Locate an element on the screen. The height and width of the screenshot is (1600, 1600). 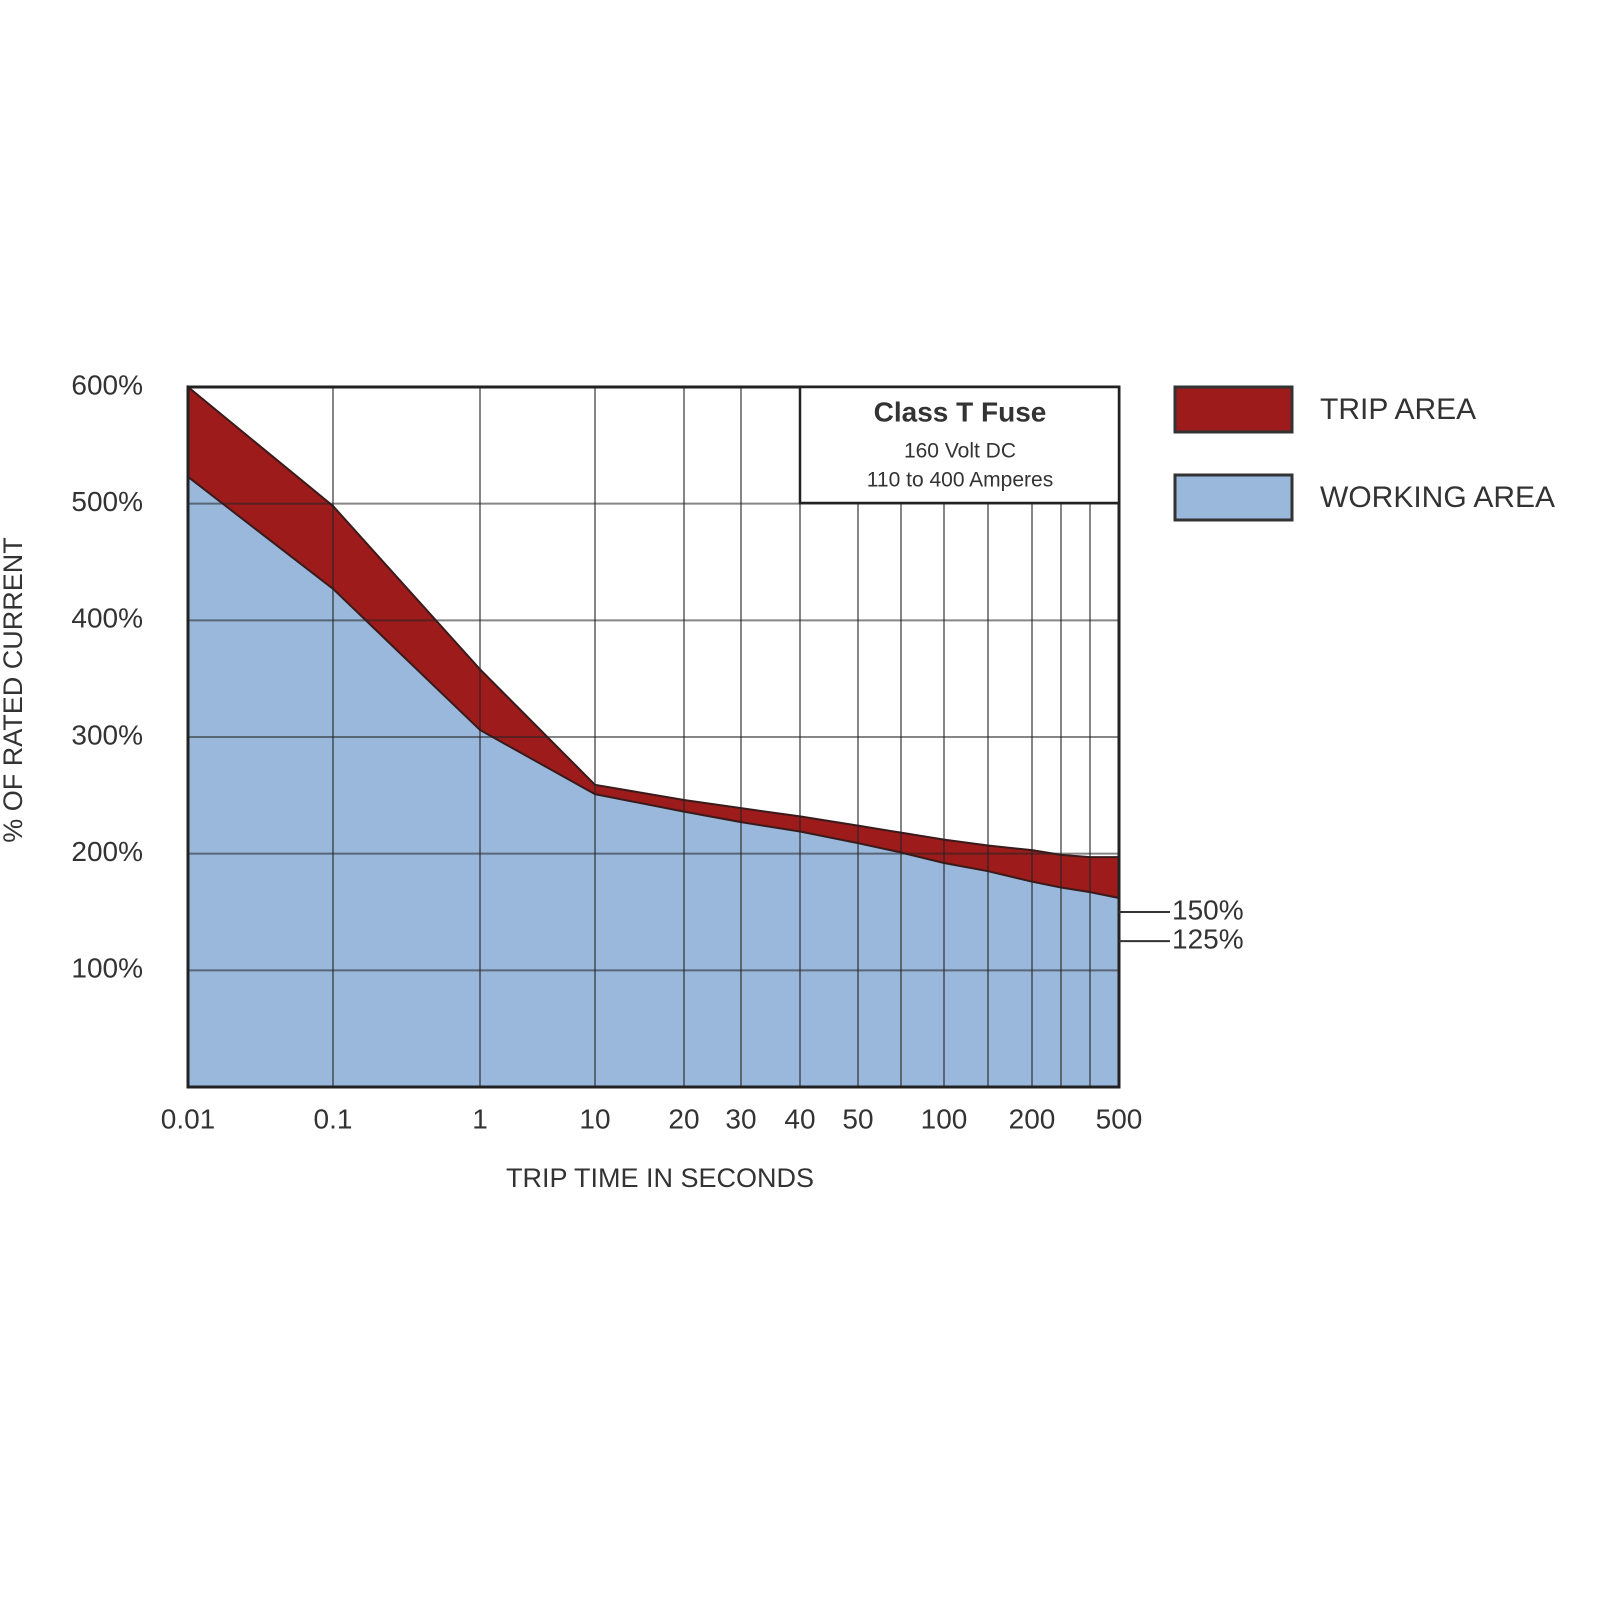
x-axis-label: TRIP TIME IN SECONDS is located at coordinates (660, 1178).